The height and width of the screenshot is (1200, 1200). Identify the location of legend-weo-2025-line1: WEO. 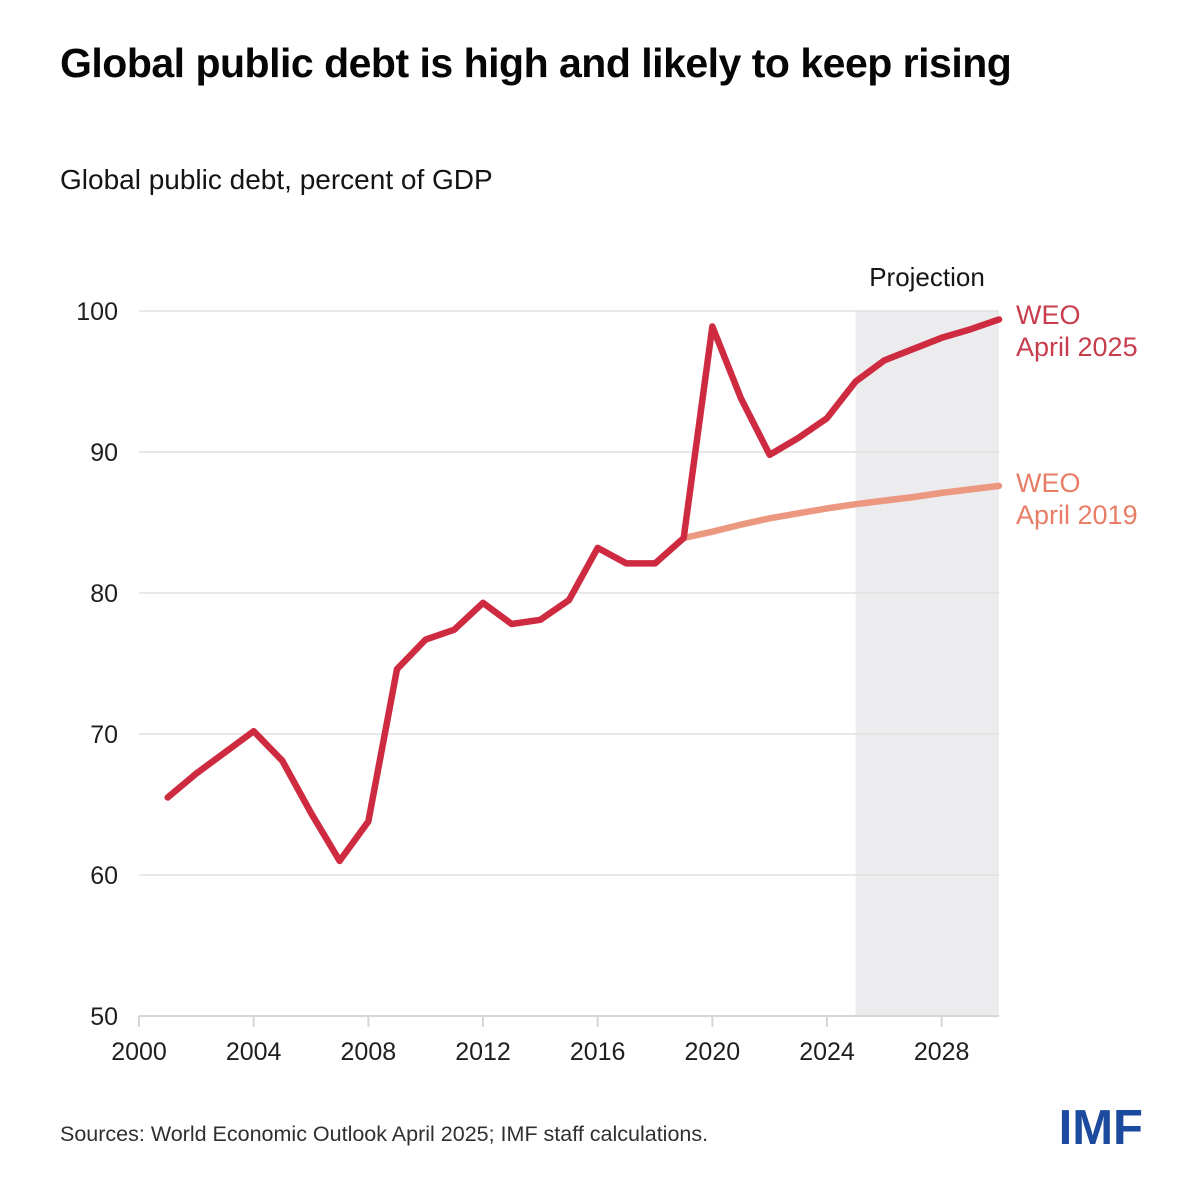
(1048, 315).